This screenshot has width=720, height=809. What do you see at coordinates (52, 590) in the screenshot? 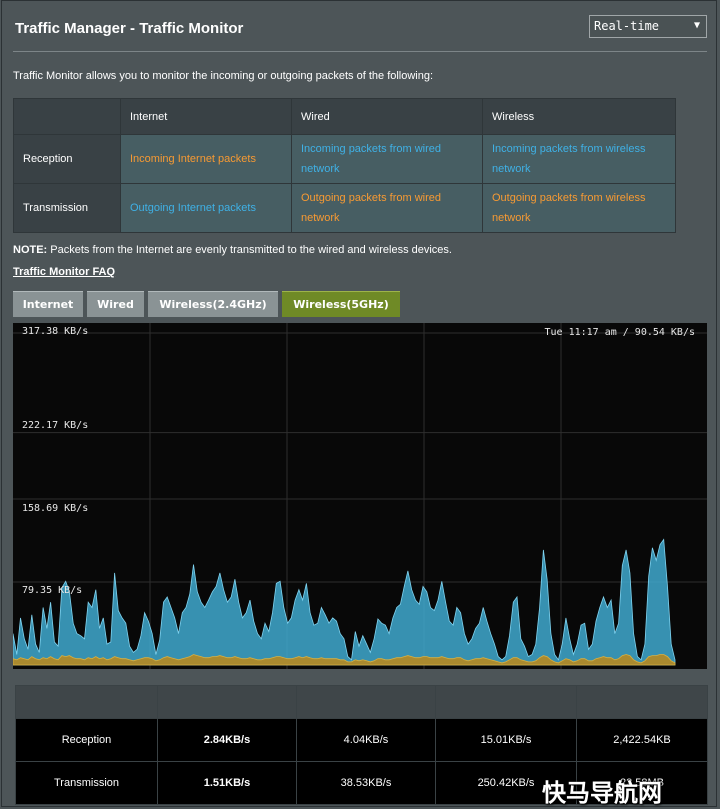
I see `y-axis-label-4: 79.35 KB/s` at bounding box center [52, 590].